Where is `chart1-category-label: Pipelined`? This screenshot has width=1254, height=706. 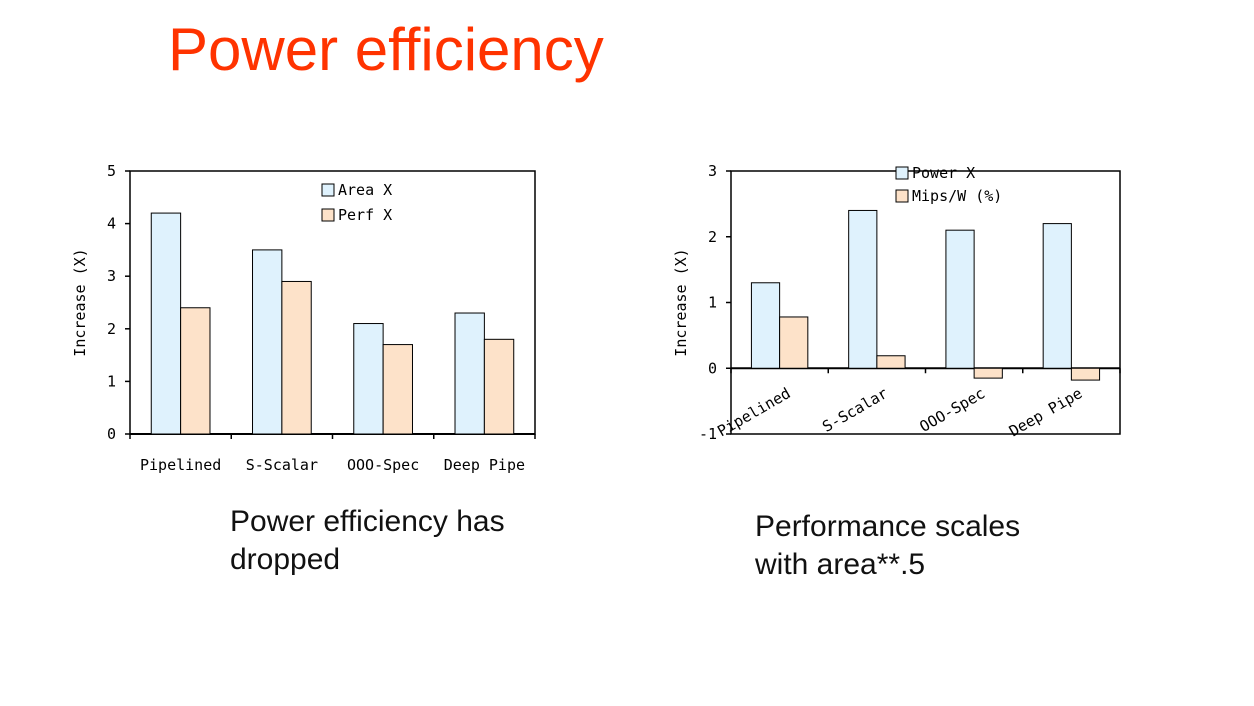
chart1-category-label: Pipelined is located at coordinates (180, 465).